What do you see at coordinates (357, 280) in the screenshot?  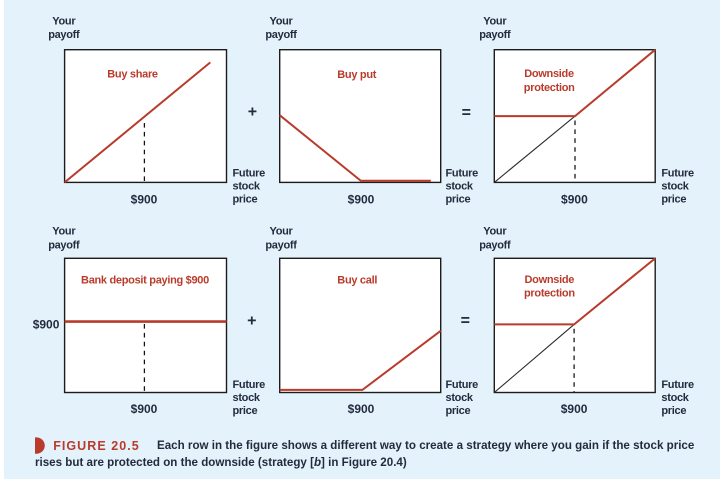 I see `svg-text: Buy call` at bounding box center [357, 280].